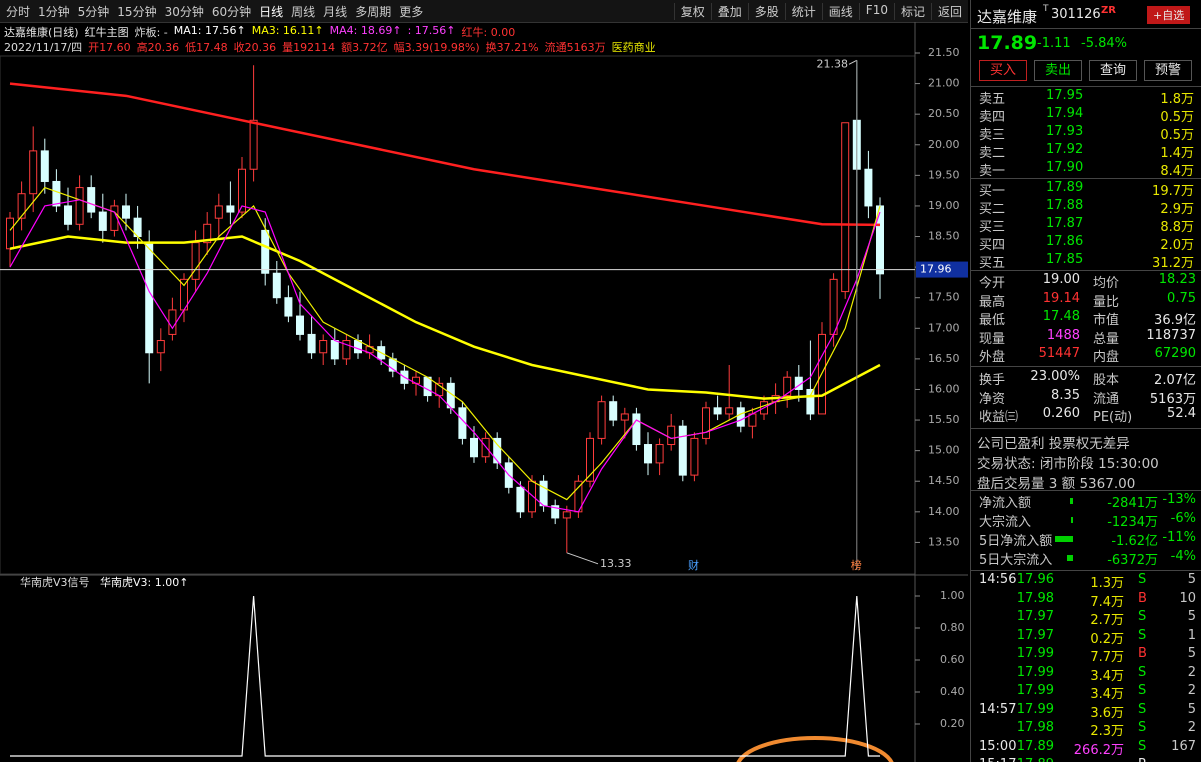 Image resolution: width=1201 pixels, height=762 pixels. Describe the element at coordinates (1054, 43) in the screenshot. I see `panel-text: -1.11` at that location.